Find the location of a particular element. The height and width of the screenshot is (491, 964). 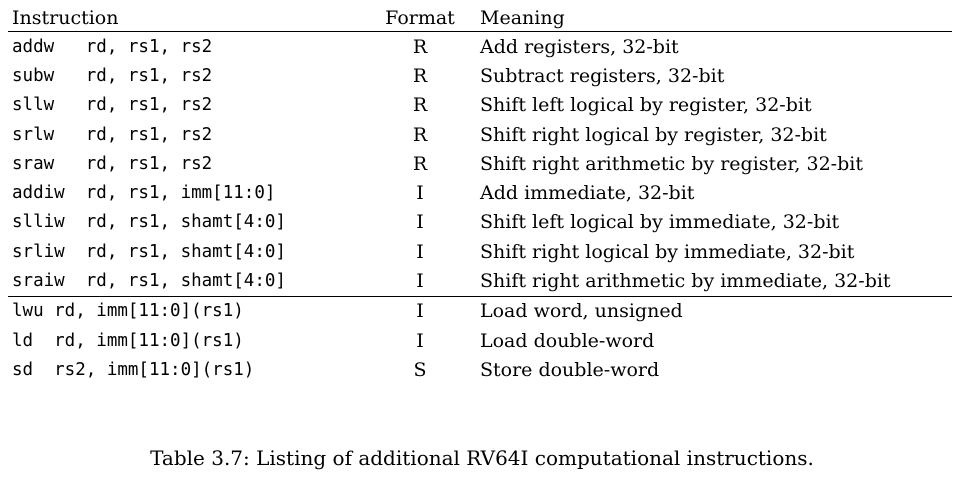

instruction-cell: slliw rd, rs1, shamt[4:0] is located at coordinates (149, 222).